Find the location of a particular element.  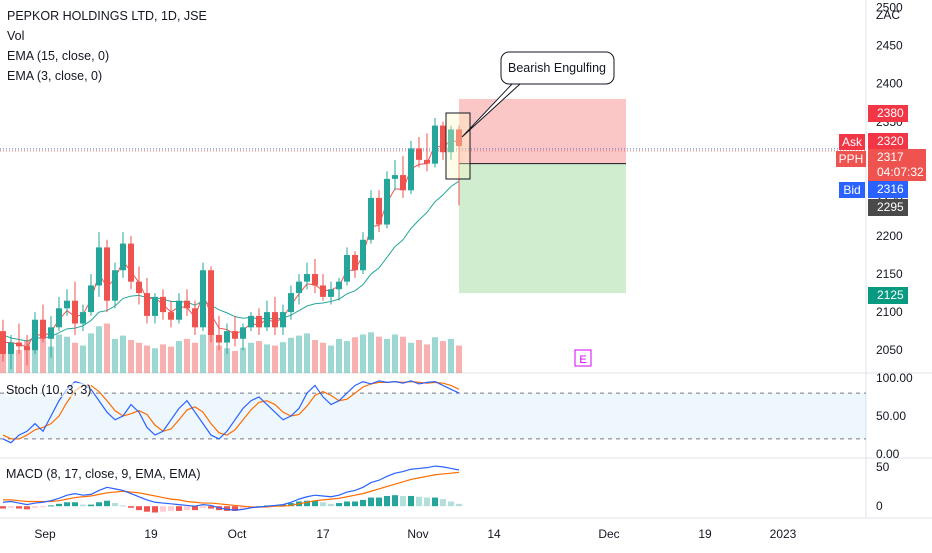

price-axis-currency: ZAC is located at coordinates (888, 15).